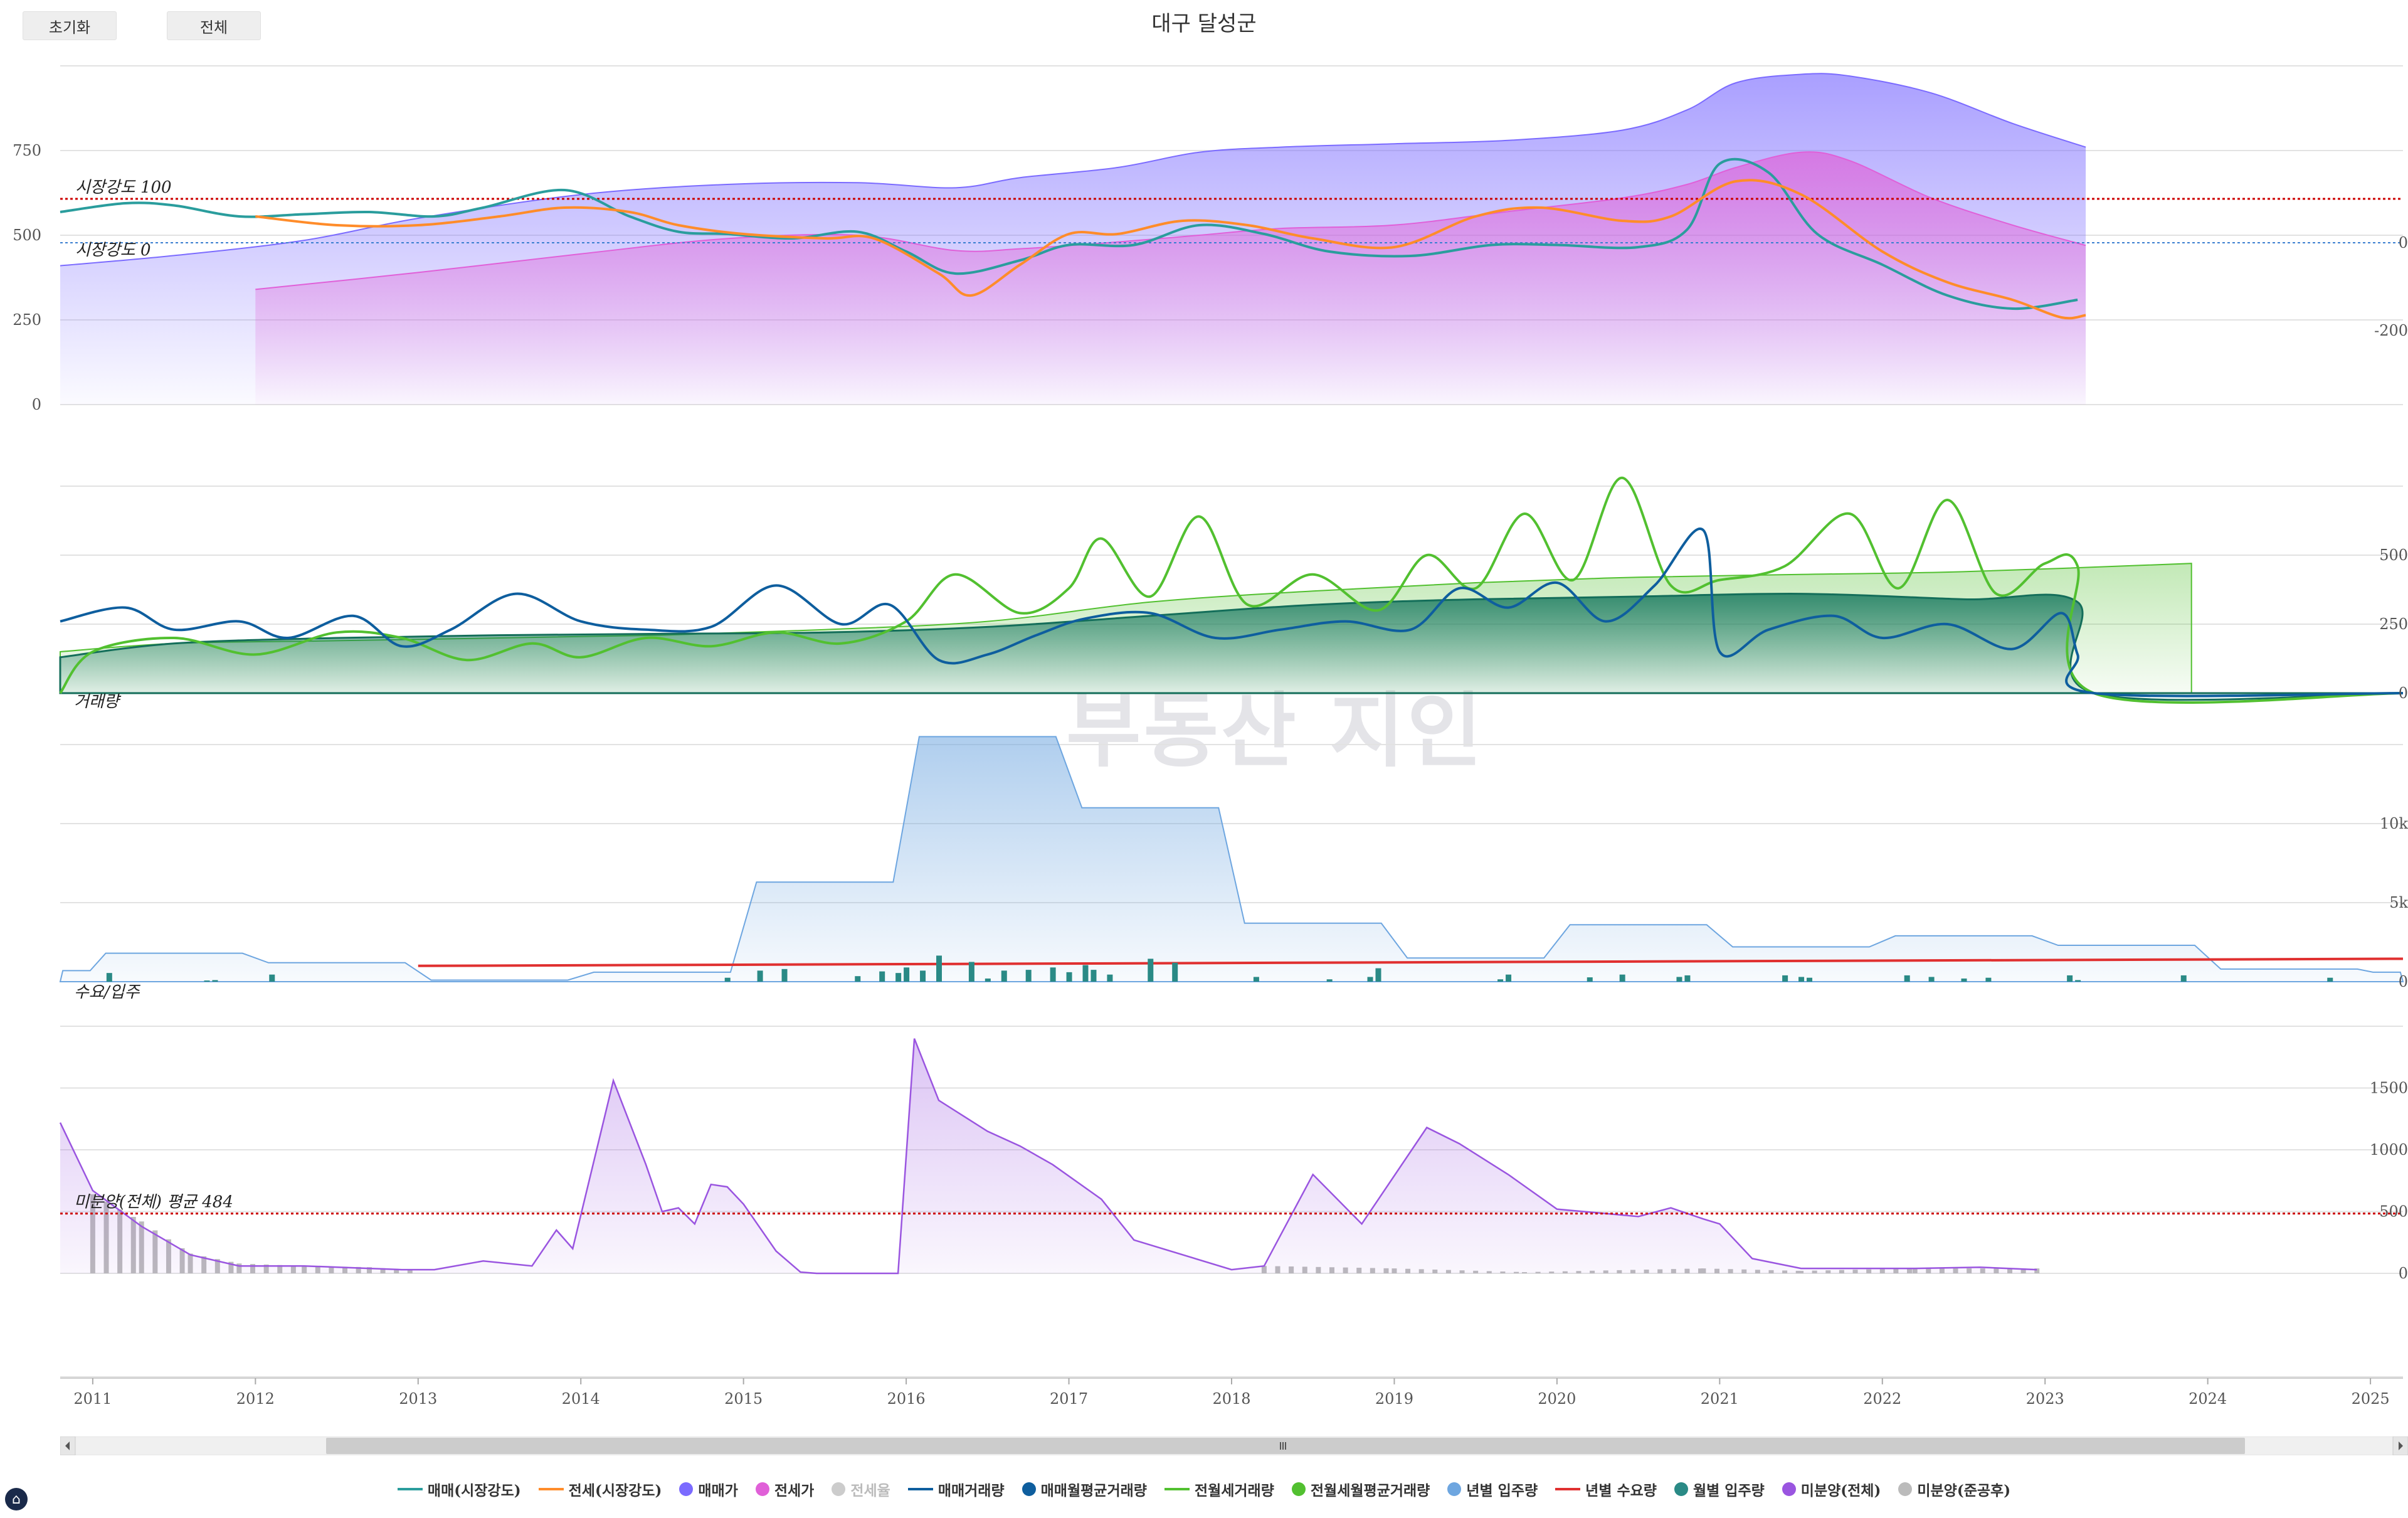 This screenshot has width=2408, height=1518. I want to click on show-all-button: 전체, so click(214, 25).